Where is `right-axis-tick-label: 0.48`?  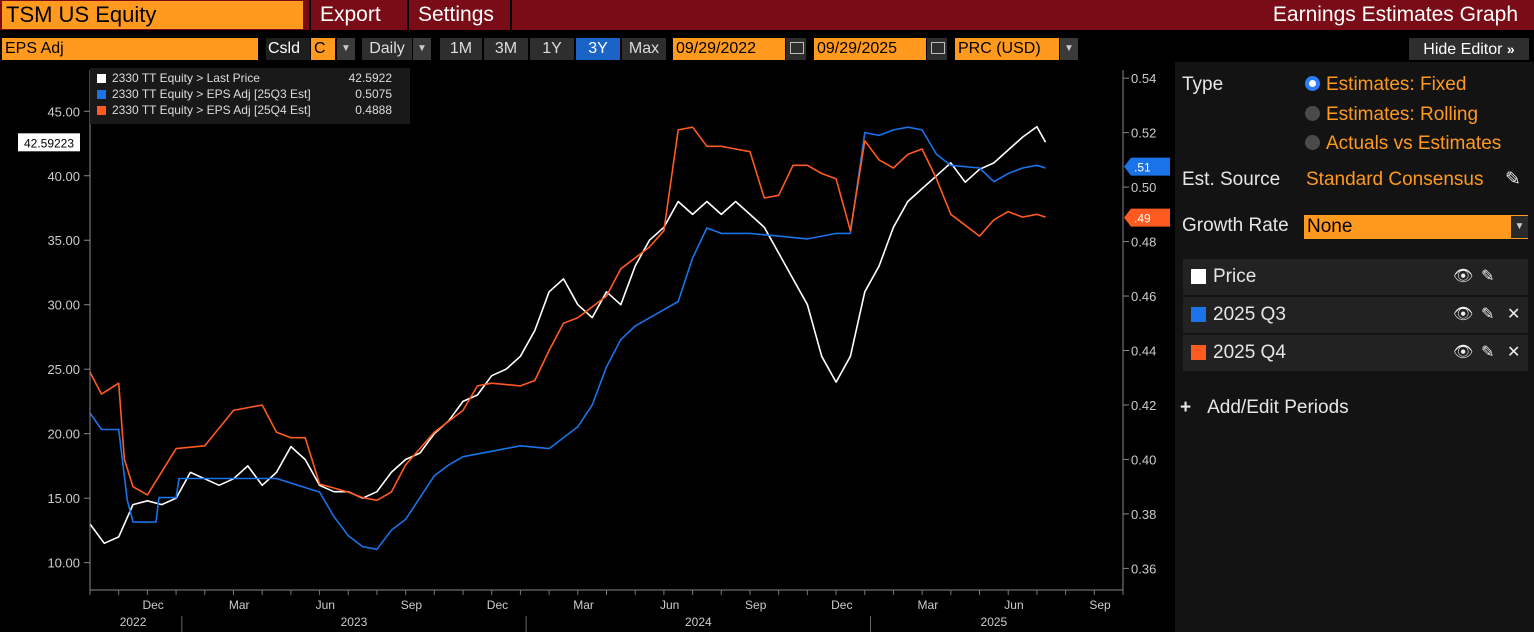 right-axis-tick-label: 0.48 is located at coordinates (1143, 242).